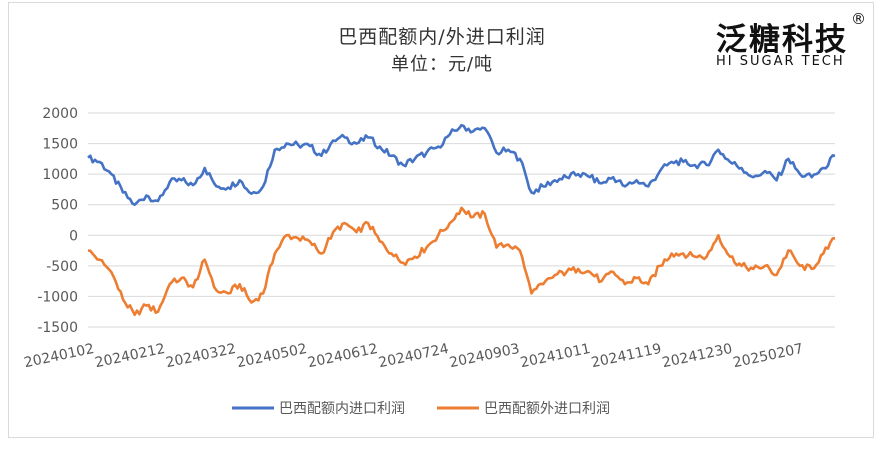 The width and height of the screenshot is (884, 452). I want to click on chart-title: 巴西配额内/外进口利润, so click(442, 37).